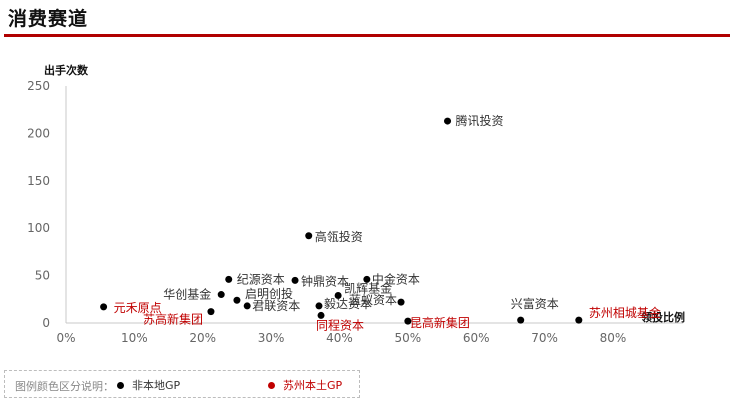 Image resolution: width=732 pixels, height=401 pixels. I want to click on x-tick-label: 60%, so click(476, 338).